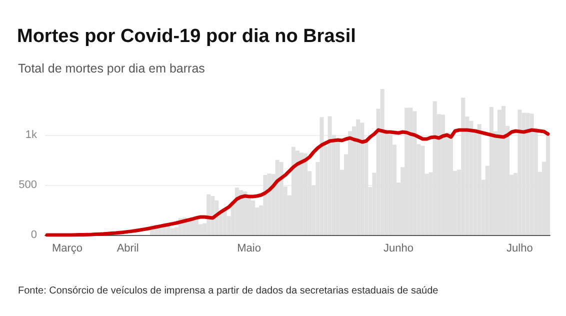 Image resolution: width=566 pixels, height=316 pixels. I want to click on chart-title: Mortes por Covid-19 por dia no Brasil, so click(186, 36).